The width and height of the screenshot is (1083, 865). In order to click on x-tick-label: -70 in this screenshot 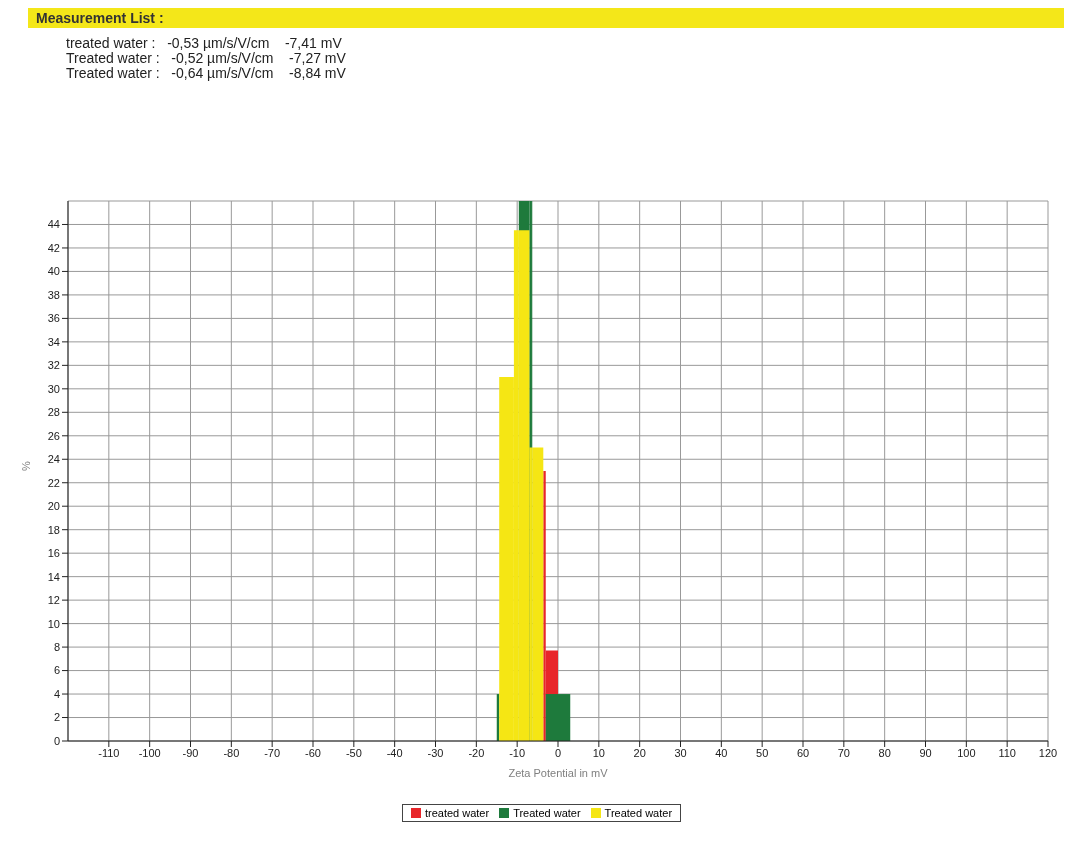, I will do `click(272, 752)`.